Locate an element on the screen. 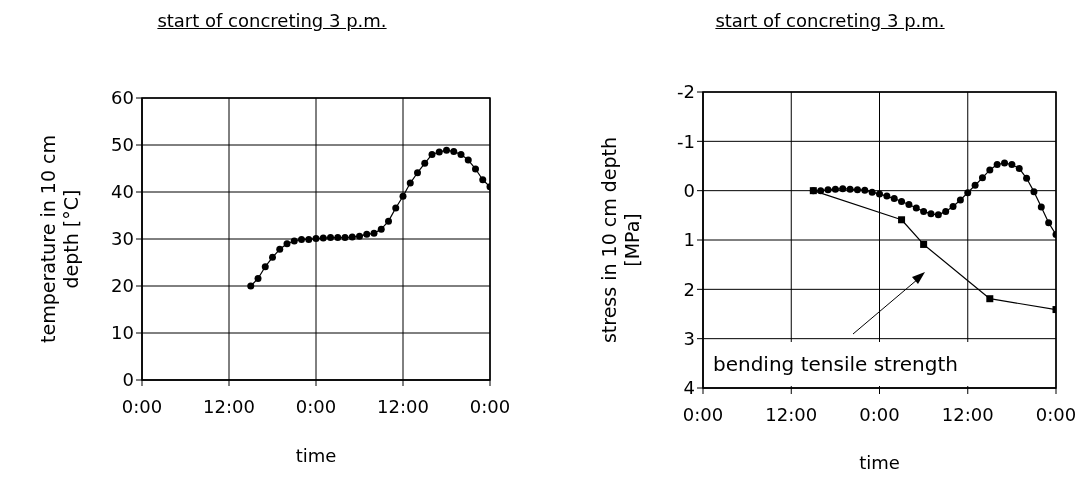 The width and height of the screenshot is (1087, 489). y-tick-label: -2 is located at coordinates (686, 92).